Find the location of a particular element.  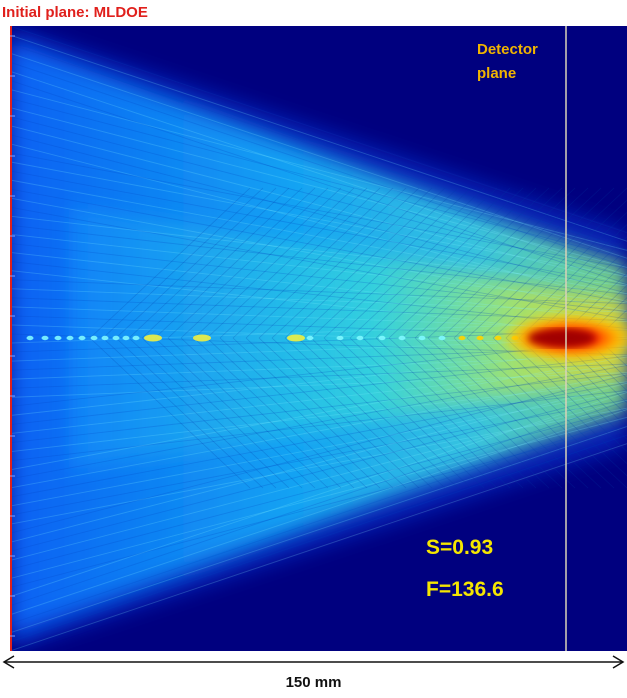

figure-title: Initial plane: MLDOE is located at coordinates (75, 12).